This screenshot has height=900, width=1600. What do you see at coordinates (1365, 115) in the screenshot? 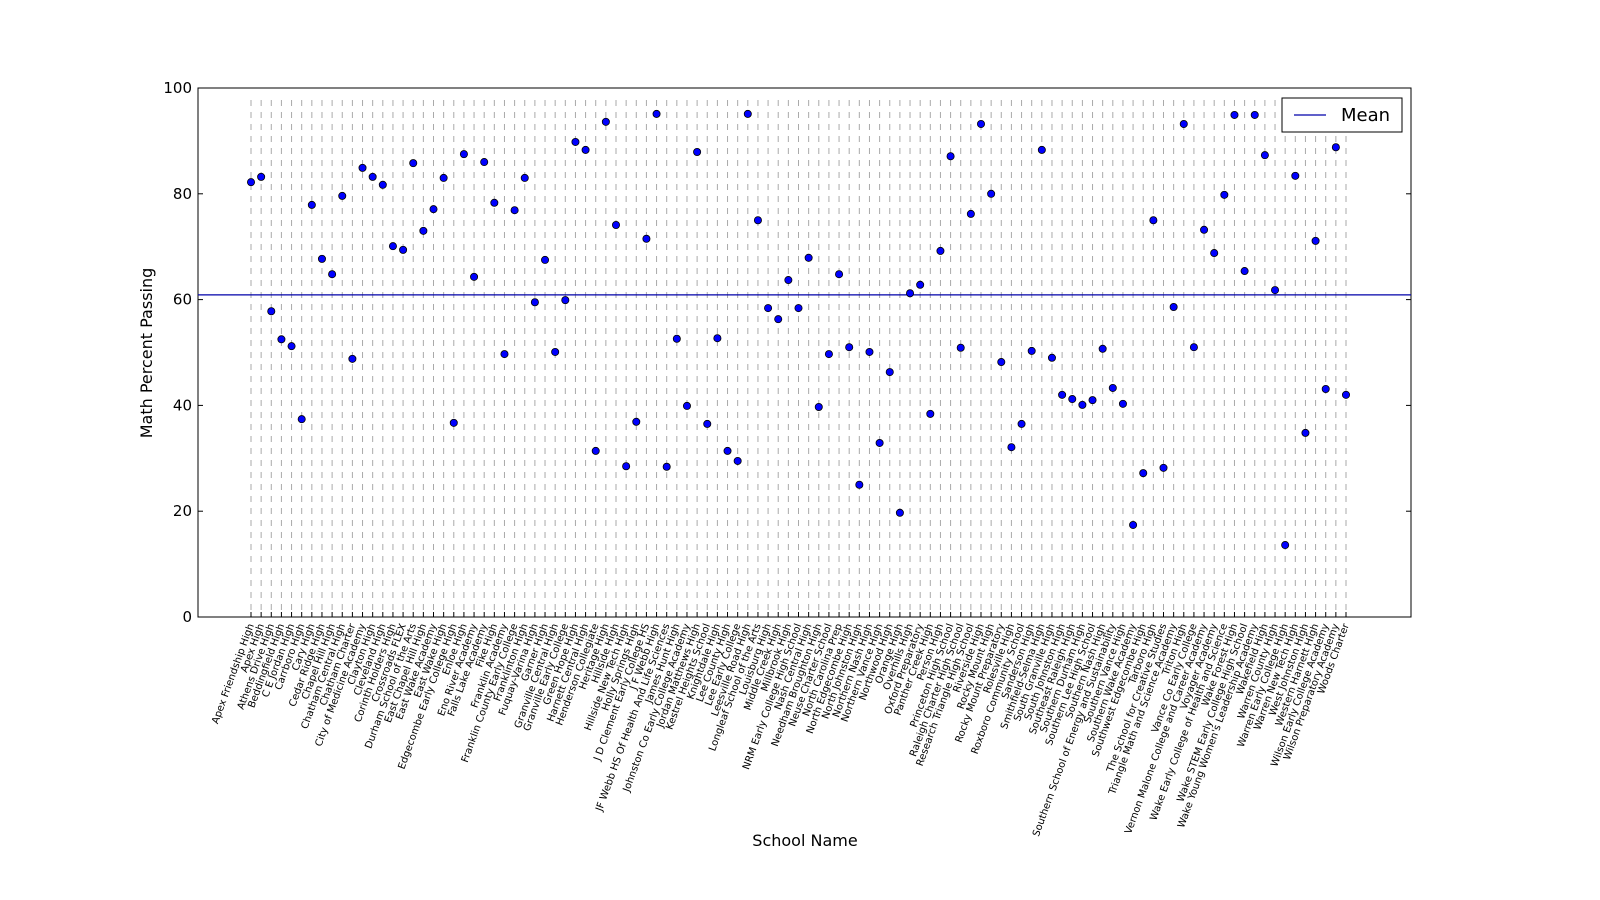
I see `legend-label: Mean` at bounding box center [1365, 115].